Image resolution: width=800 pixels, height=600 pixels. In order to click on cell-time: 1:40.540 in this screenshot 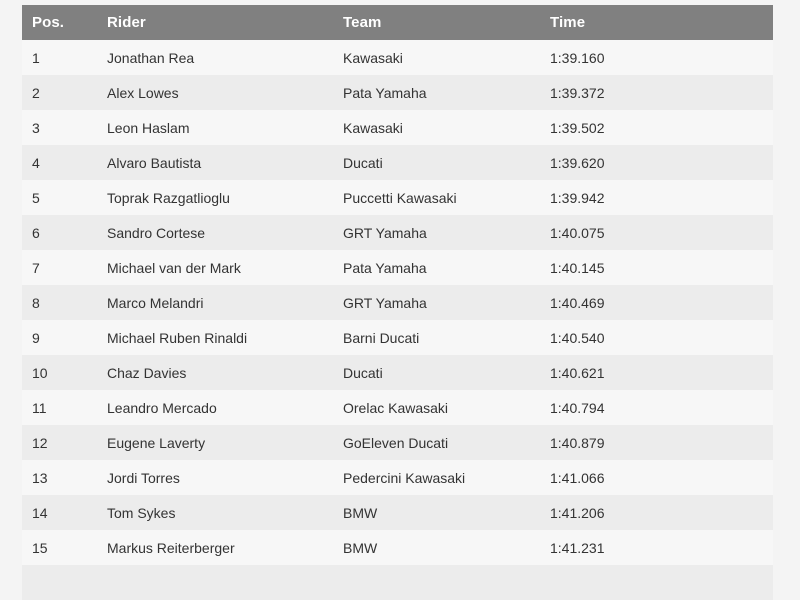, I will do `click(656, 337)`.